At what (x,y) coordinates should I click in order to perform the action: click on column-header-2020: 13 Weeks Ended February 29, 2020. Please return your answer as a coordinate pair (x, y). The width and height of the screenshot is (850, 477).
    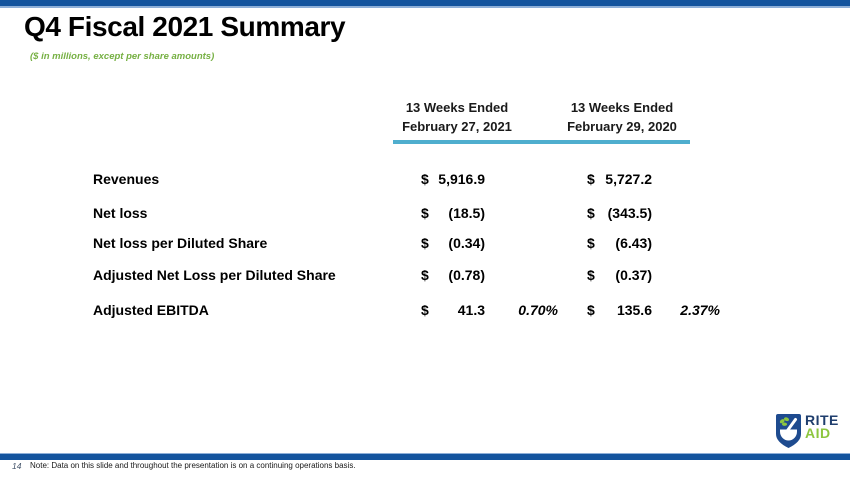
    Looking at the image, I should click on (622, 117).